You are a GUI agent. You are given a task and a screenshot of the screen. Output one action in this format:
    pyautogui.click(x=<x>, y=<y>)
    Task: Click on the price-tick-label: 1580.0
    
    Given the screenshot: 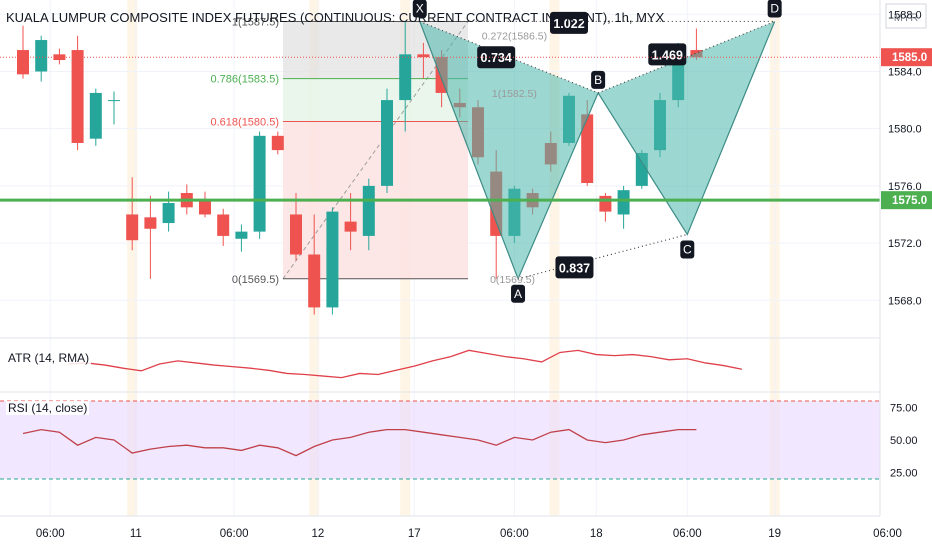 What is the action you would take?
    pyautogui.click(x=905, y=130)
    